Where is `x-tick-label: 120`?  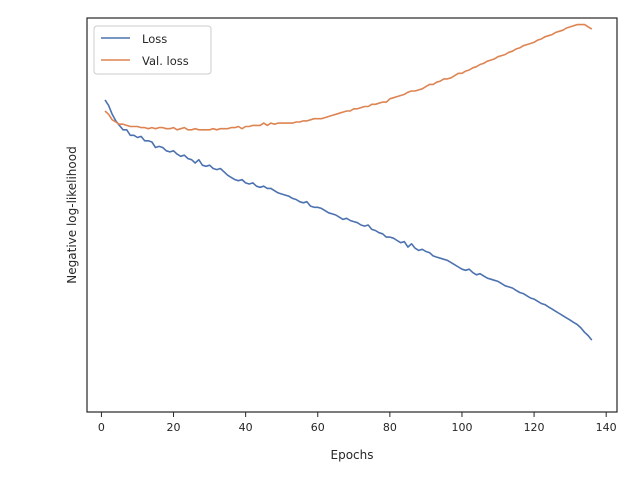 x-tick-label: 120 is located at coordinates (534, 427).